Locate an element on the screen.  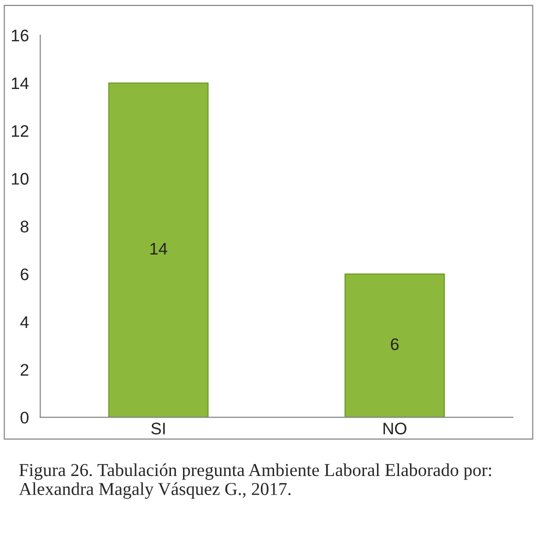
y-tick-label: 14 is located at coordinates (20, 84).